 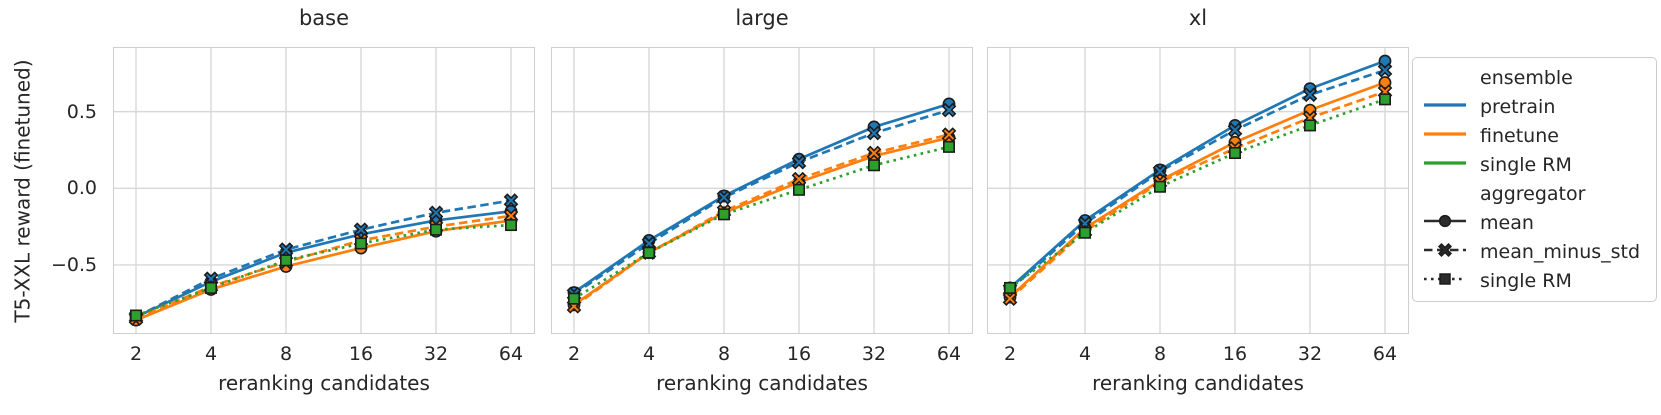 I want to click on legend-item-finetune: finetune, so click(x=1535, y=135).